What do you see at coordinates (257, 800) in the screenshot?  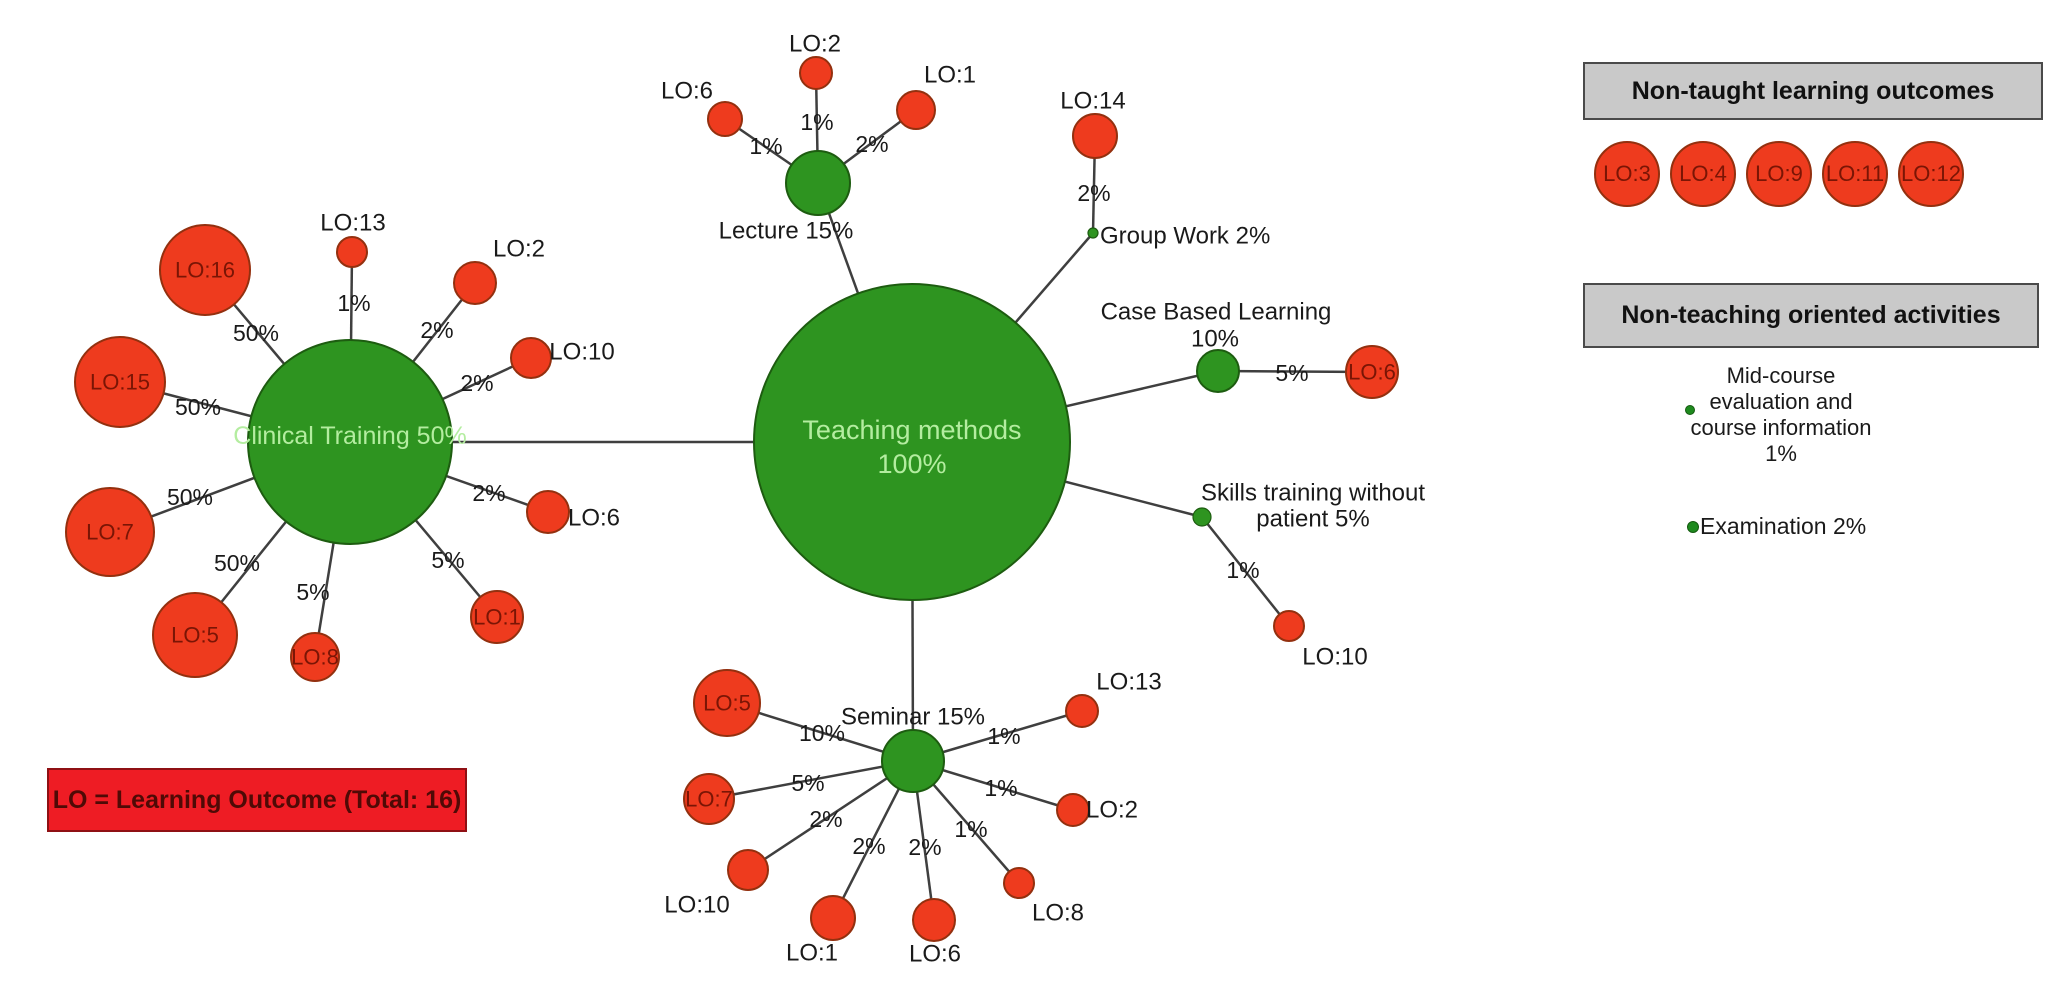 I see `legend-box: LO = Learning Outcome (Total: 16)` at bounding box center [257, 800].